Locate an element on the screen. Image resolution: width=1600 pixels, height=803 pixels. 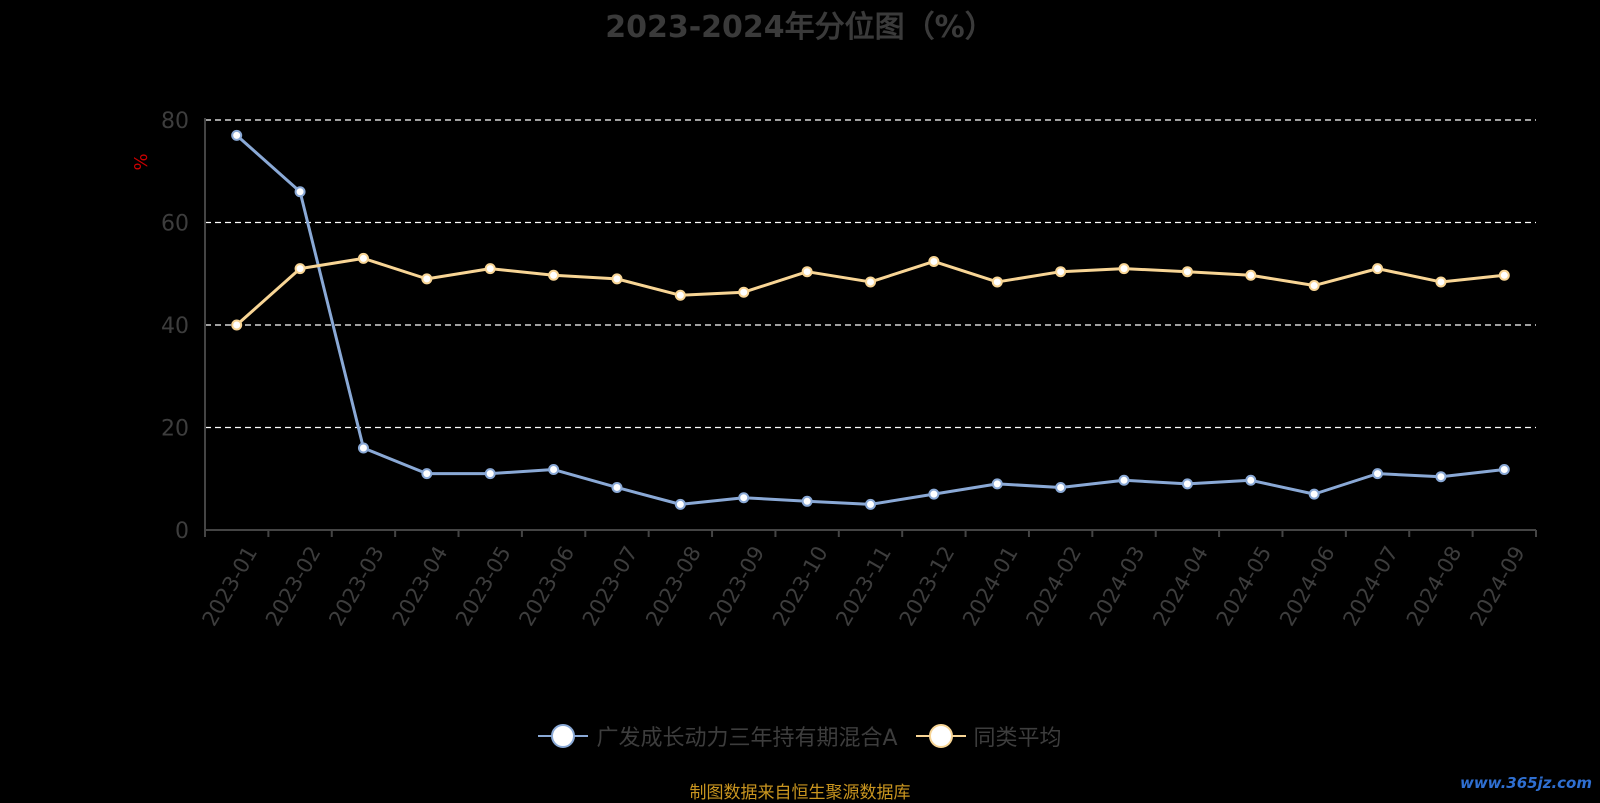
x-tick-label: 2023-08 is located at coordinates (673, 586).